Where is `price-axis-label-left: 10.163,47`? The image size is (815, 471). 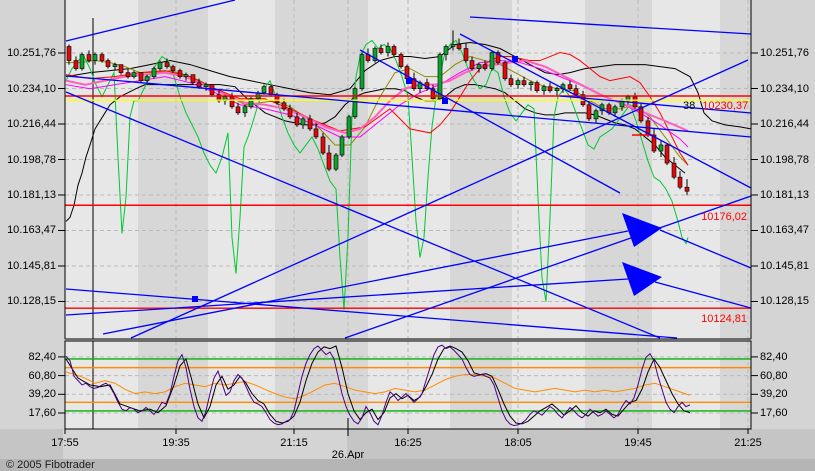
price-axis-label-left: 10.163,47 is located at coordinates (31, 230).